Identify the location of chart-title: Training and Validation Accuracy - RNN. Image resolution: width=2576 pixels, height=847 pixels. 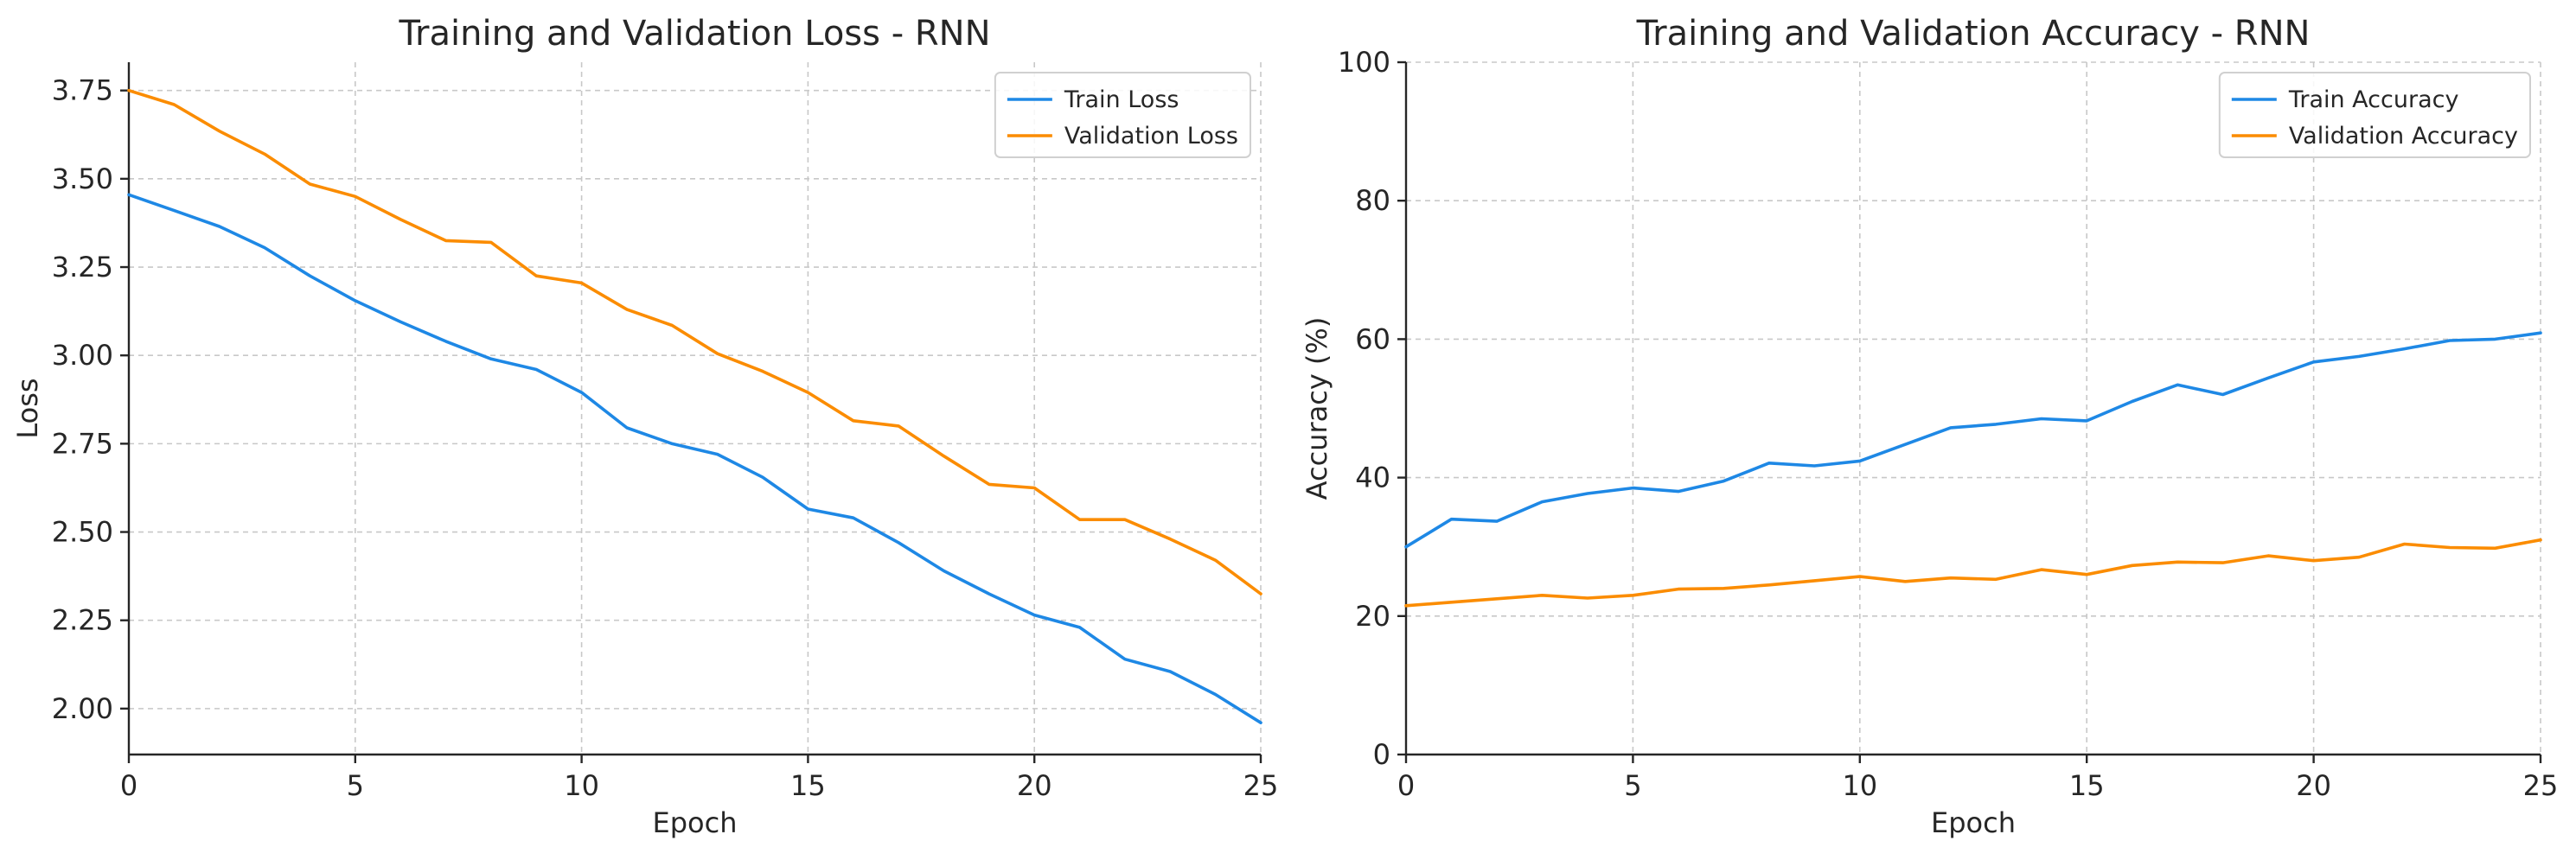
(1973, 34).